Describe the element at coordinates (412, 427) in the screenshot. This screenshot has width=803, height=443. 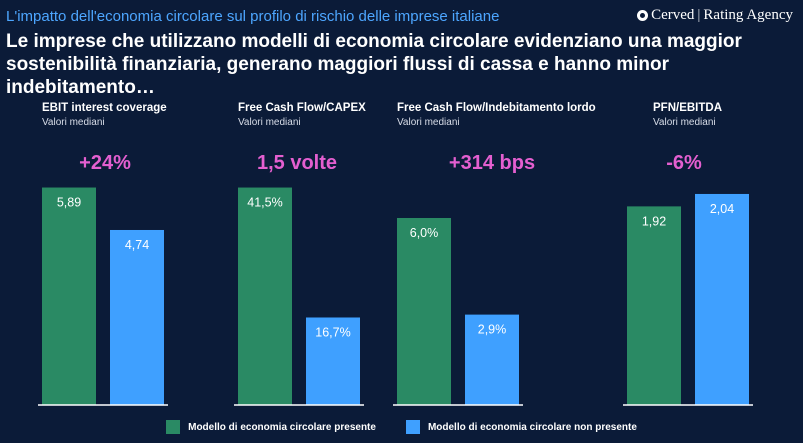
I see `legend-swatch-blue` at that location.